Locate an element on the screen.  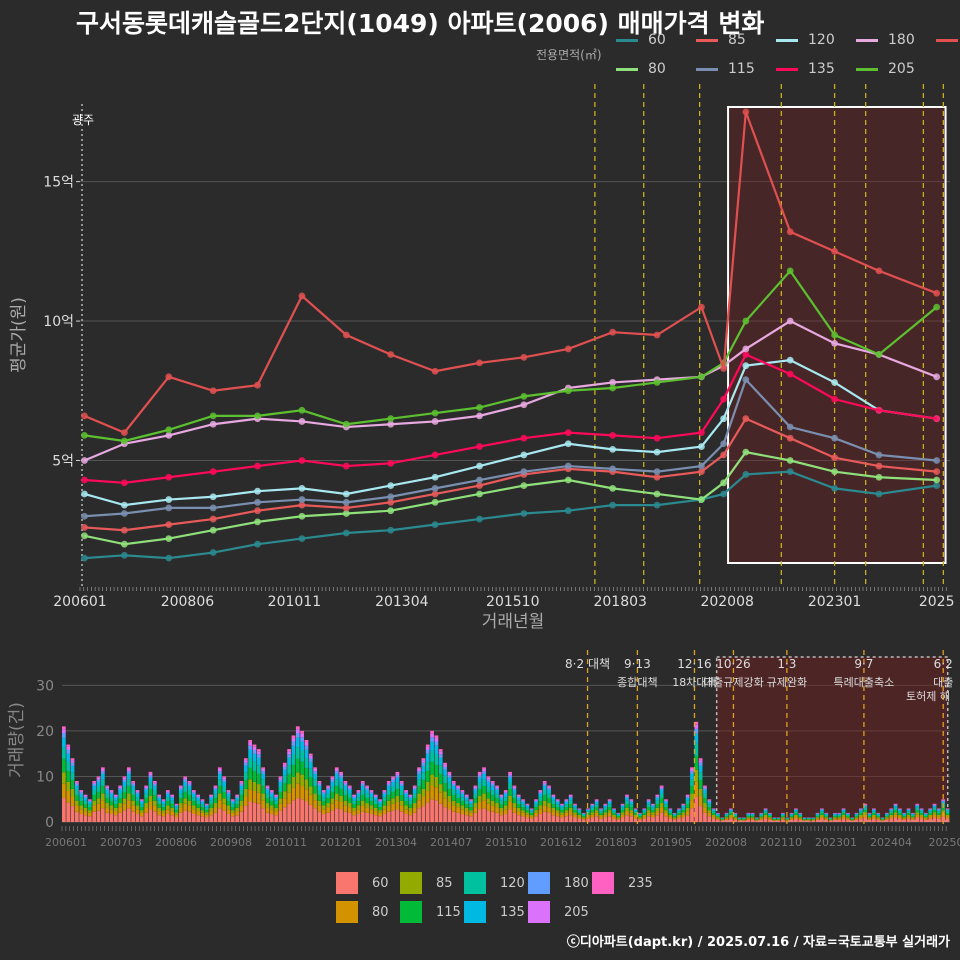
bar-legend-swatch is located at coordinates (347, 883).